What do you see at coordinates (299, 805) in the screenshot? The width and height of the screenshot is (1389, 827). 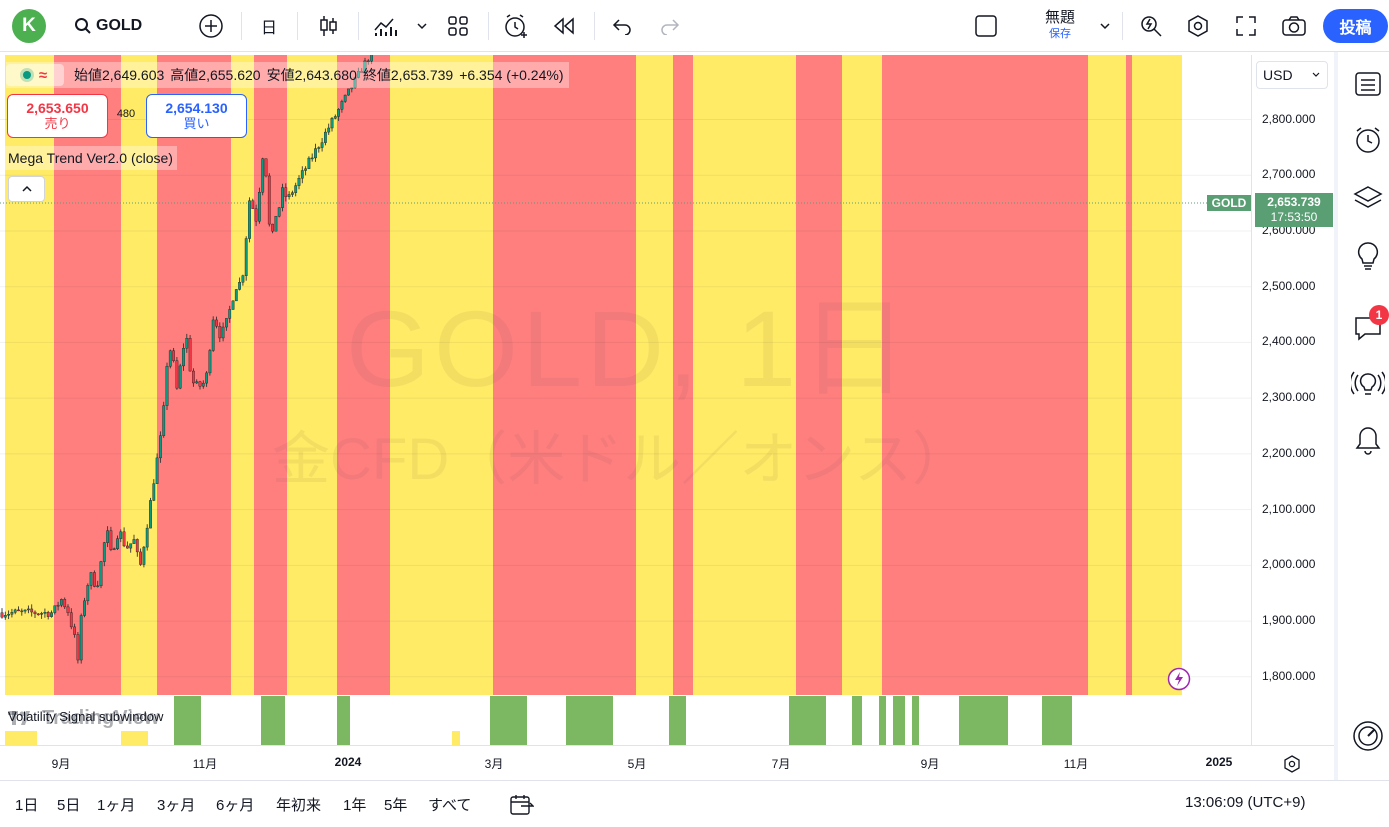 I see `range-button: 年初来` at bounding box center [299, 805].